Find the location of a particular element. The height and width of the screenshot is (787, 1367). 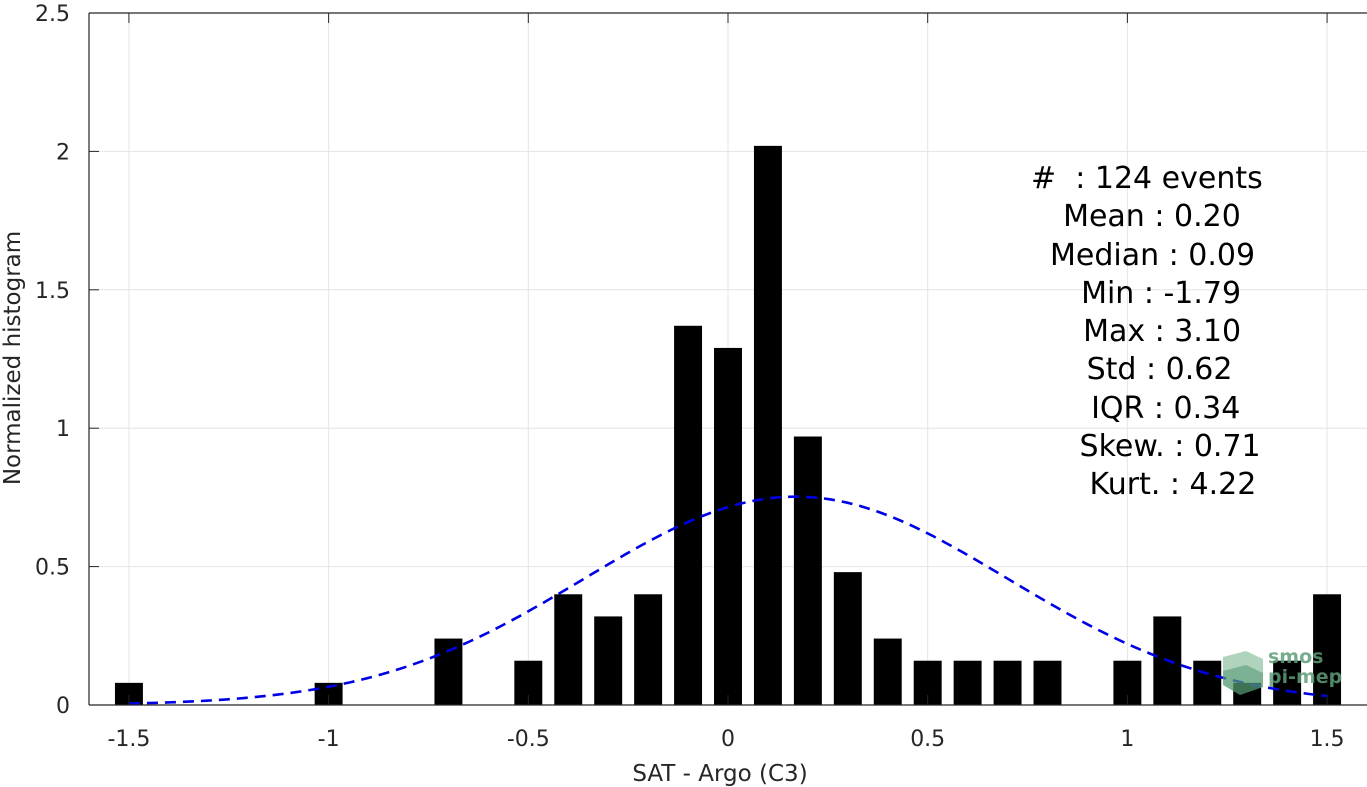

stat-skew: Skew. : 0.71 is located at coordinates (1165, 447).